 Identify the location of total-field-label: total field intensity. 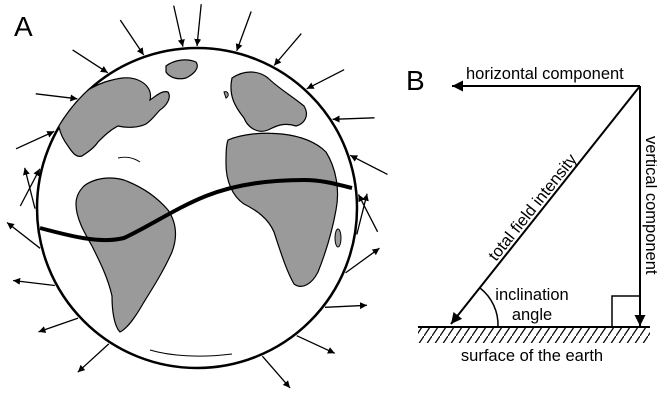
(533, 207).